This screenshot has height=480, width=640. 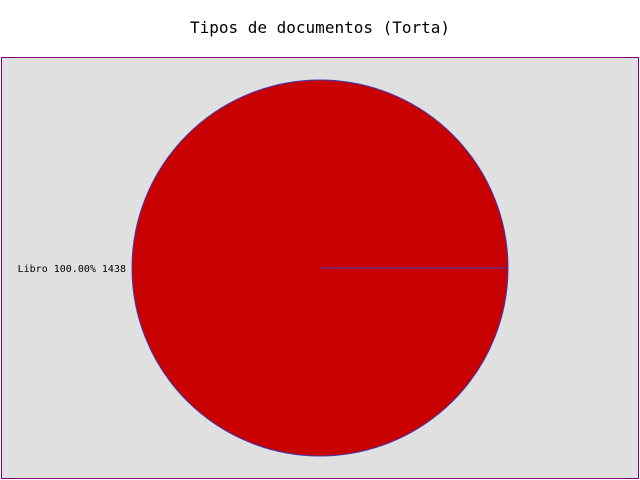 I want to click on slice-label: Libro 100.00% 1438, so click(x=72, y=269).